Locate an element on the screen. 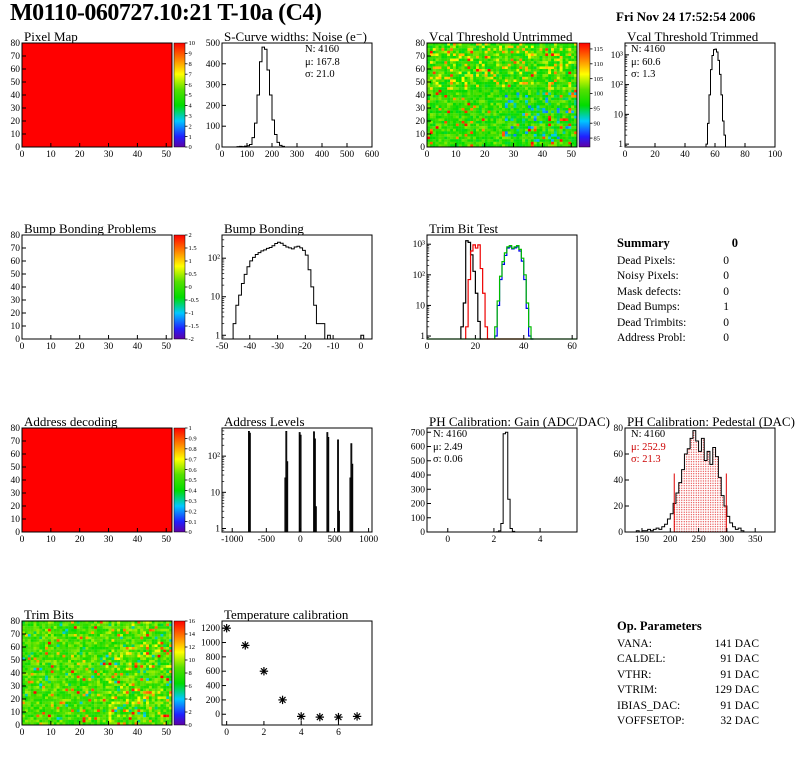 The height and width of the screenshot is (772, 796). svg-text: 300 is located at coordinates (727, 540).